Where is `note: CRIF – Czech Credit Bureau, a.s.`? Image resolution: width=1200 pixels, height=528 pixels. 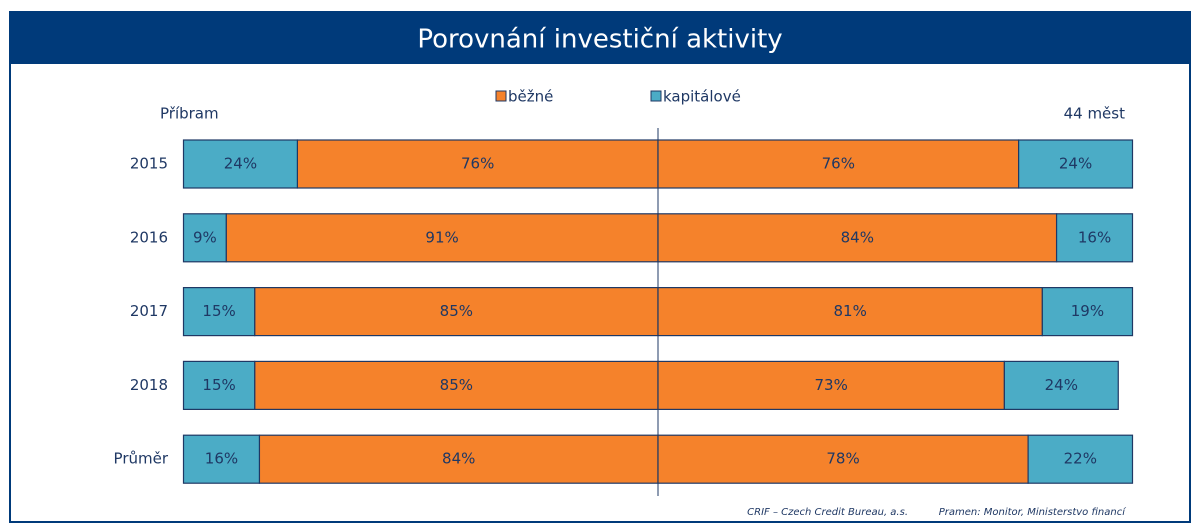
note: CRIF – Czech Credit Bureau, a.s. is located at coordinates (827, 512).